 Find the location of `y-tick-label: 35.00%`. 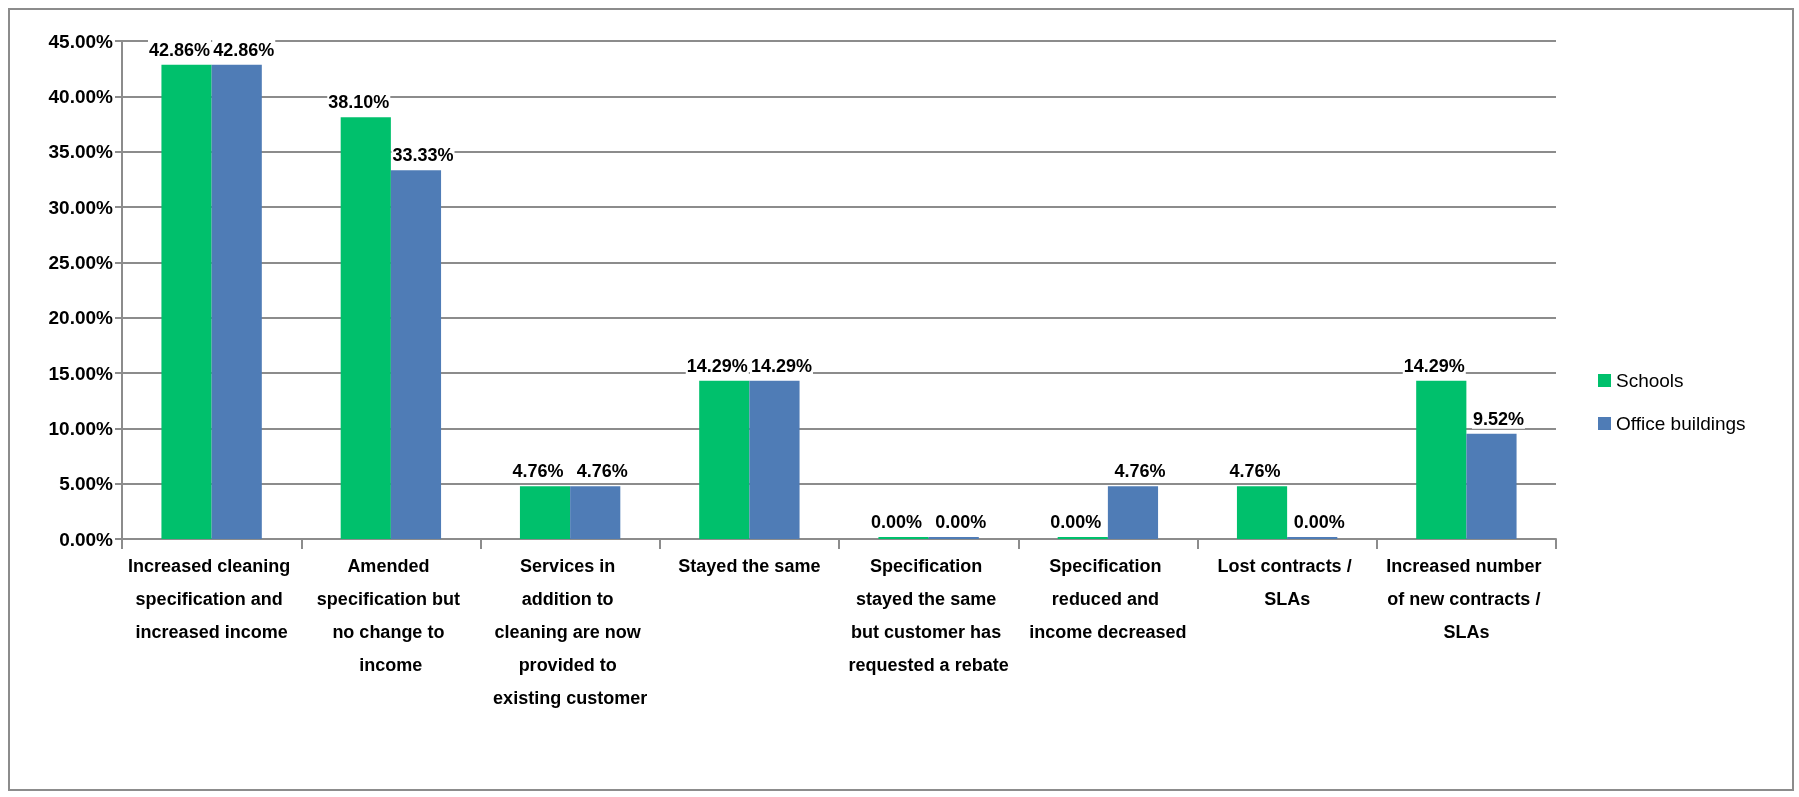

y-tick-label: 35.00% is located at coordinates (81, 152).